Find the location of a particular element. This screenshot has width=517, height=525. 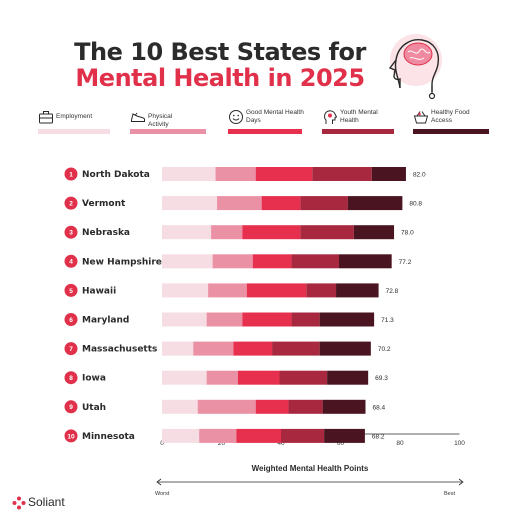

sneaker-icon is located at coordinates (138, 117).